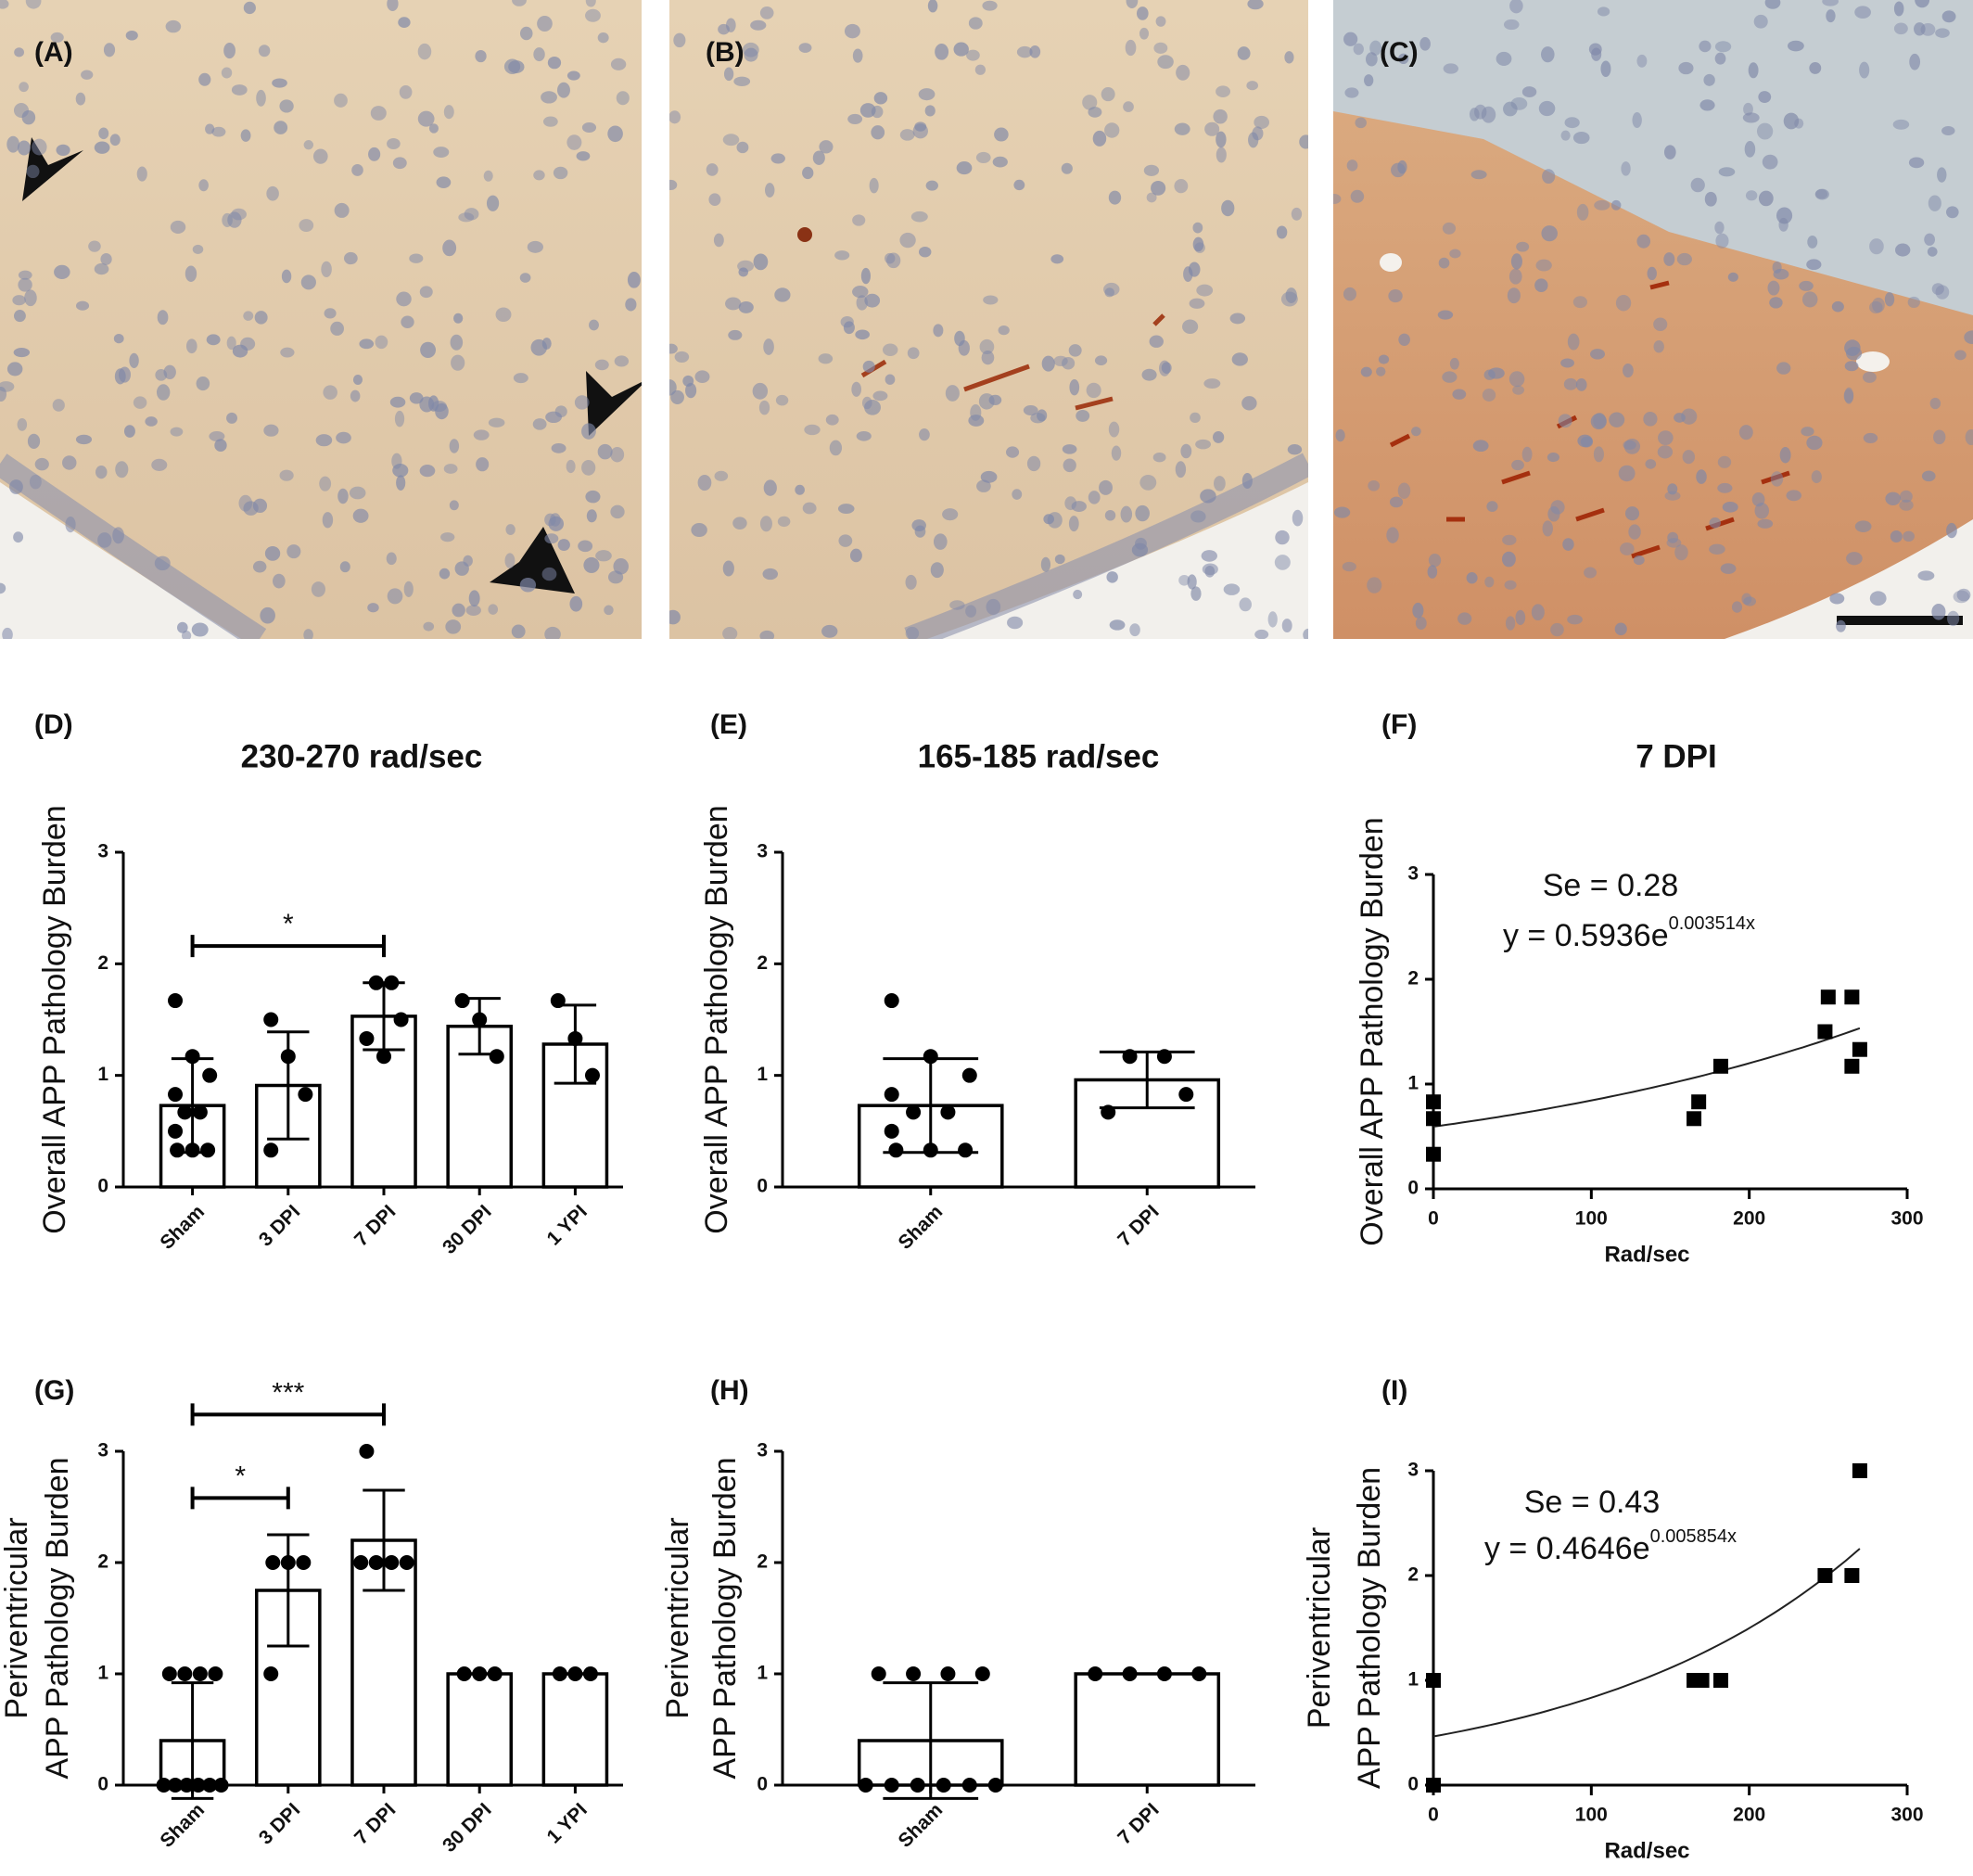 The height and width of the screenshot is (1876, 1973). I want to click on ventricle, so click(1117, 560).